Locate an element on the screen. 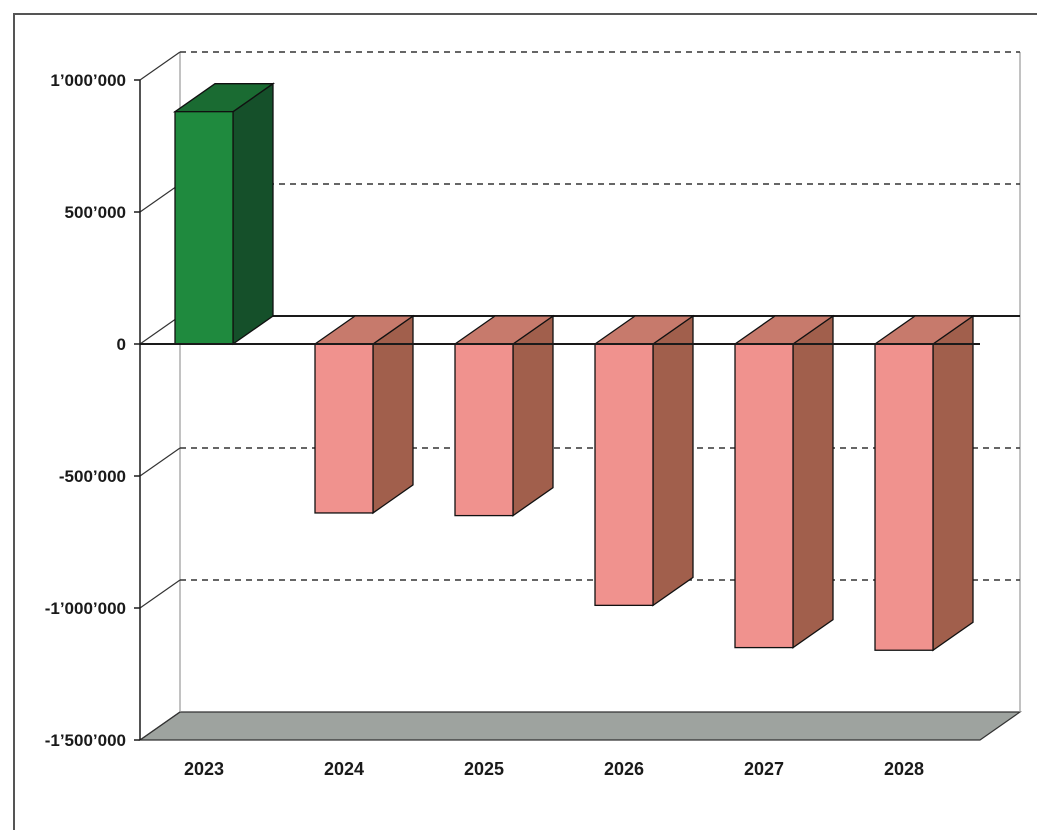  bar-2026 is located at coordinates (644, 460).